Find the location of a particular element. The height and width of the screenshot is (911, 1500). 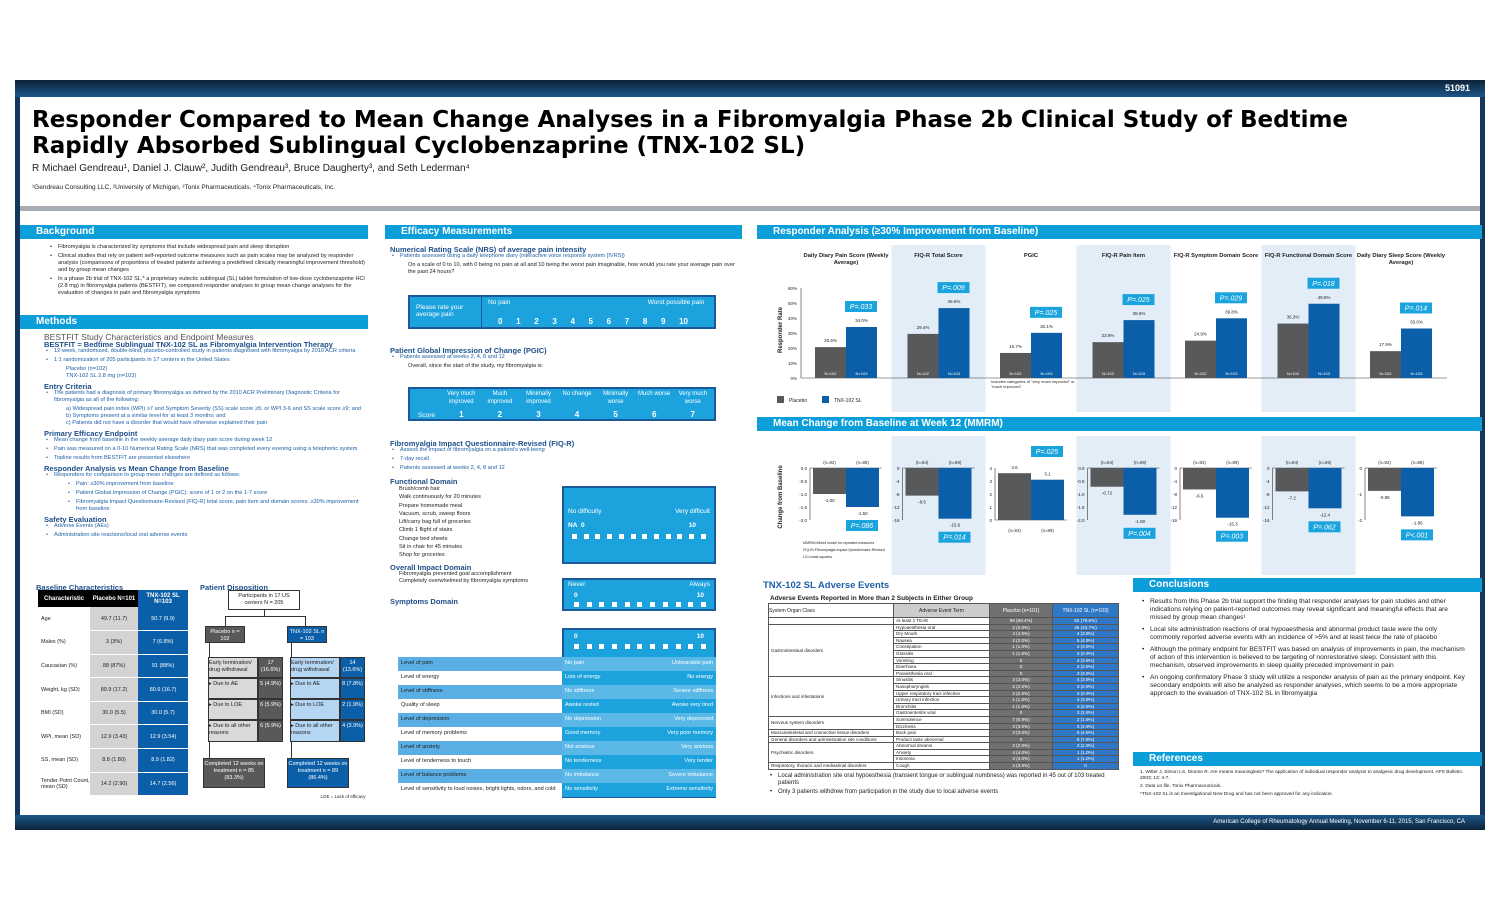

disposition-tnx-count: 4 (3.9%) is located at coordinates (352, 731).